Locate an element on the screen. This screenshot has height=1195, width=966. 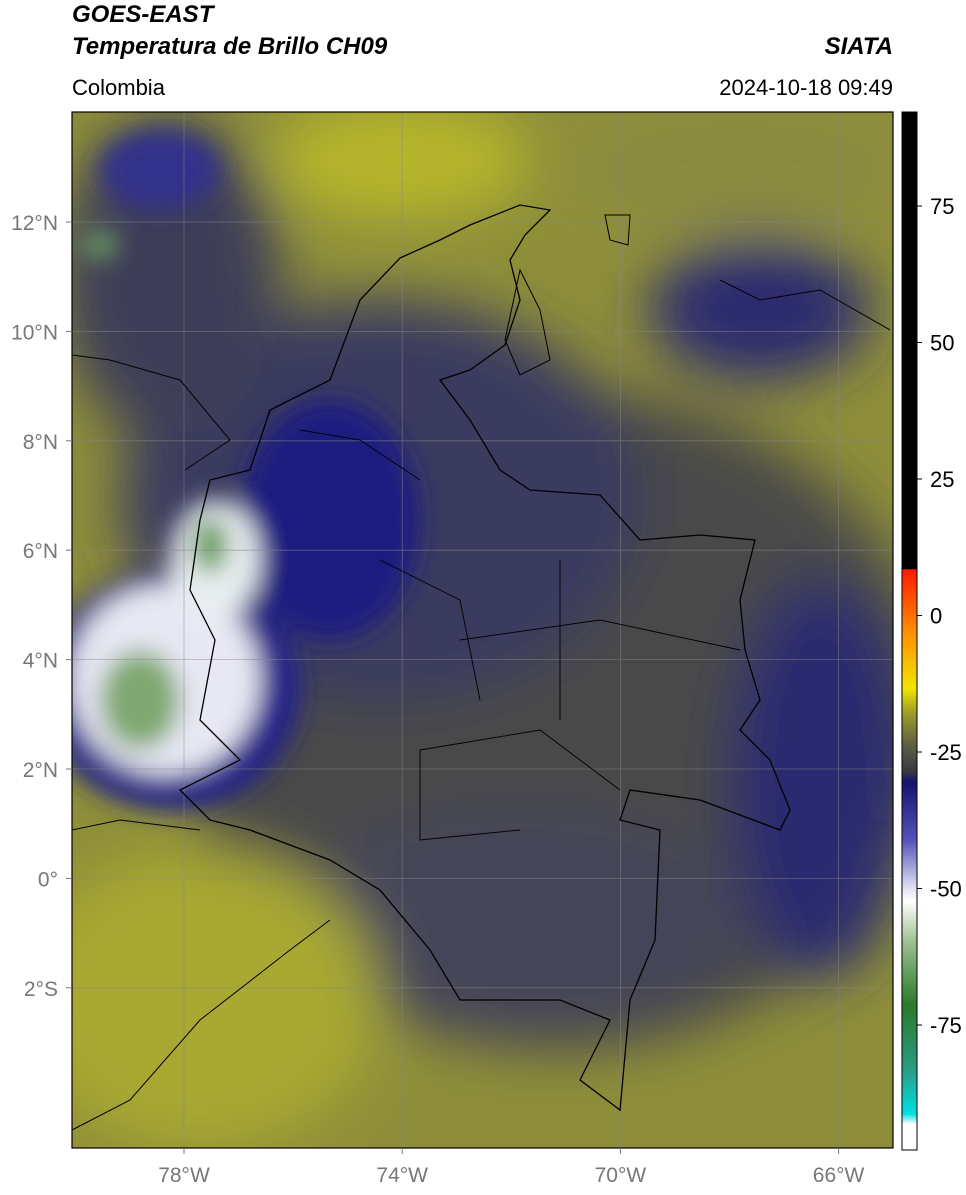
colorbar-label: 0 is located at coordinates (936, 616).